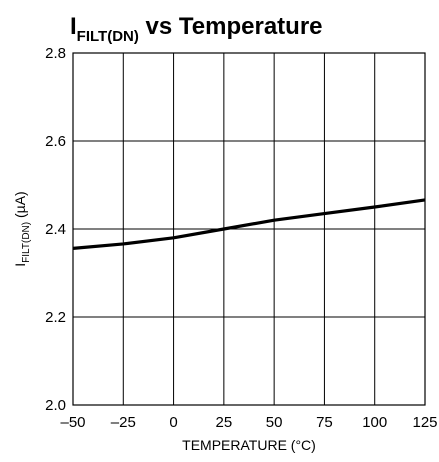 This screenshot has height=462, width=439. I want to click on x-tick-label: 0, so click(173, 422).